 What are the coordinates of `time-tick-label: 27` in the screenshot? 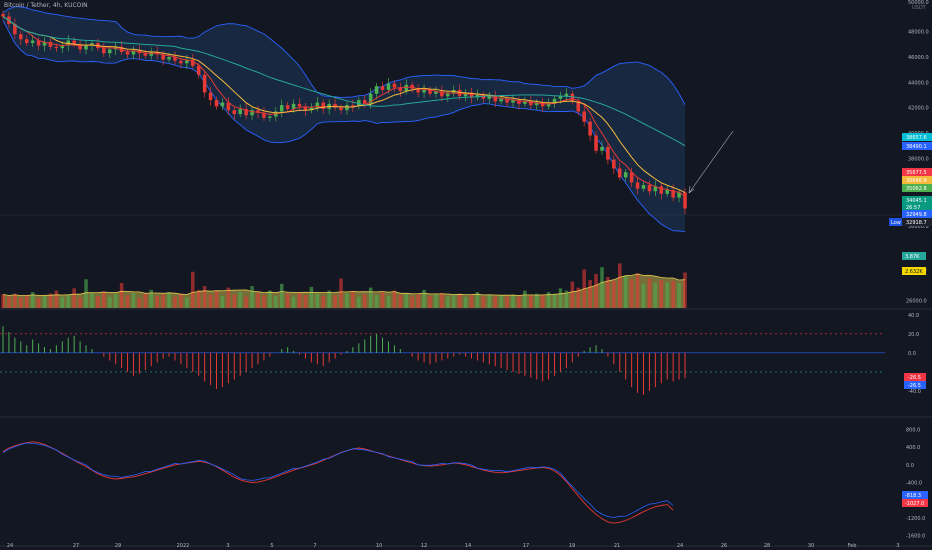 It's located at (76, 546).